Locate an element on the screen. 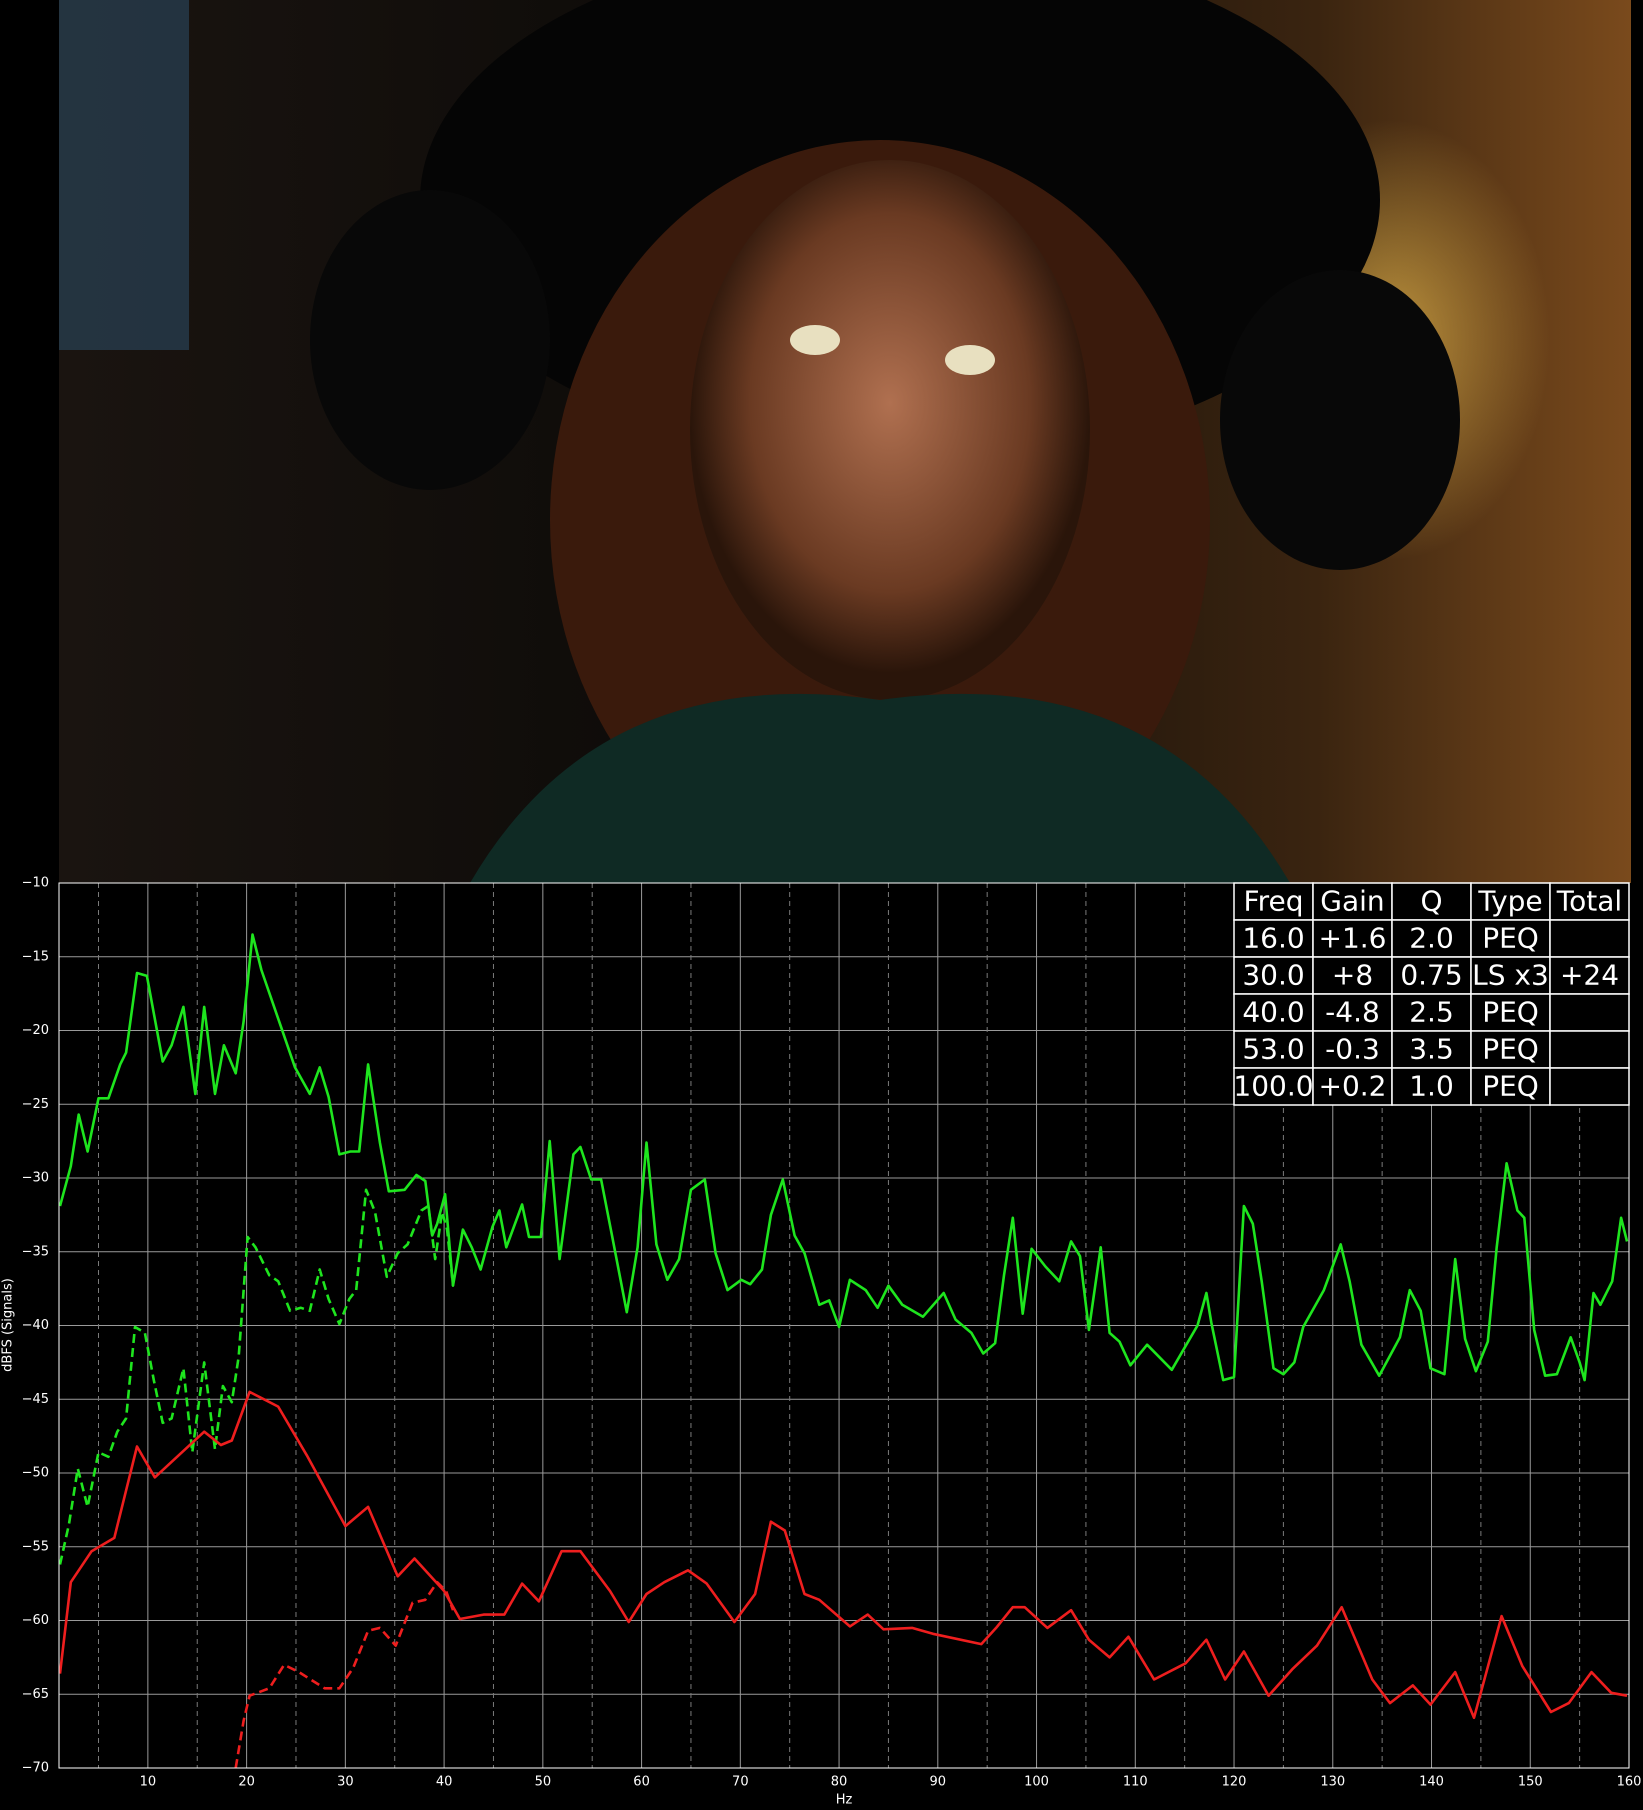 The image size is (1643, 1810). table-header: Q is located at coordinates (1431, 901).